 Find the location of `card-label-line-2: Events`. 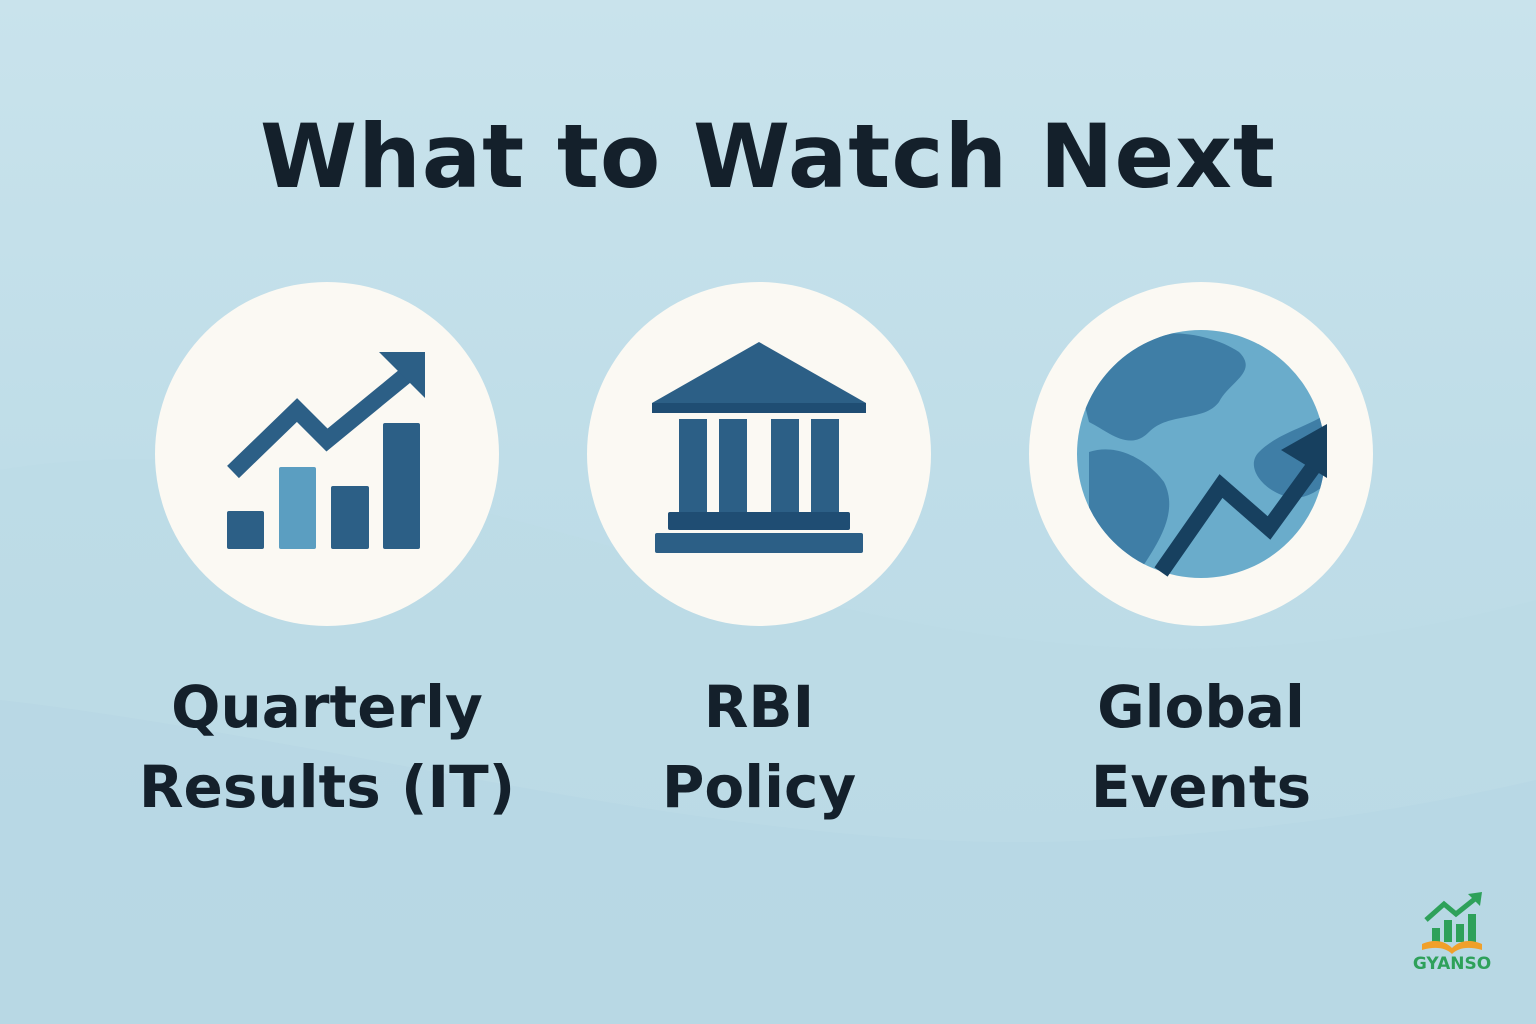

card-label-line-2: Events is located at coordinates (1201, 787).